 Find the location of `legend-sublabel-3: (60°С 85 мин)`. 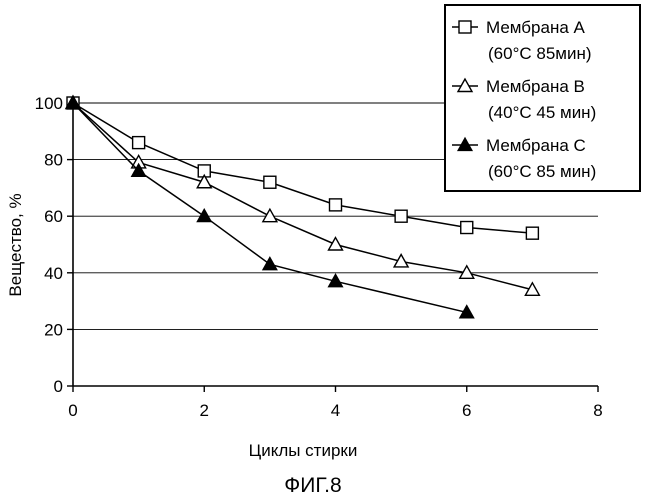

legend-sublabel-3: (60°С 85 мин) is located at coordinates (542, 171).